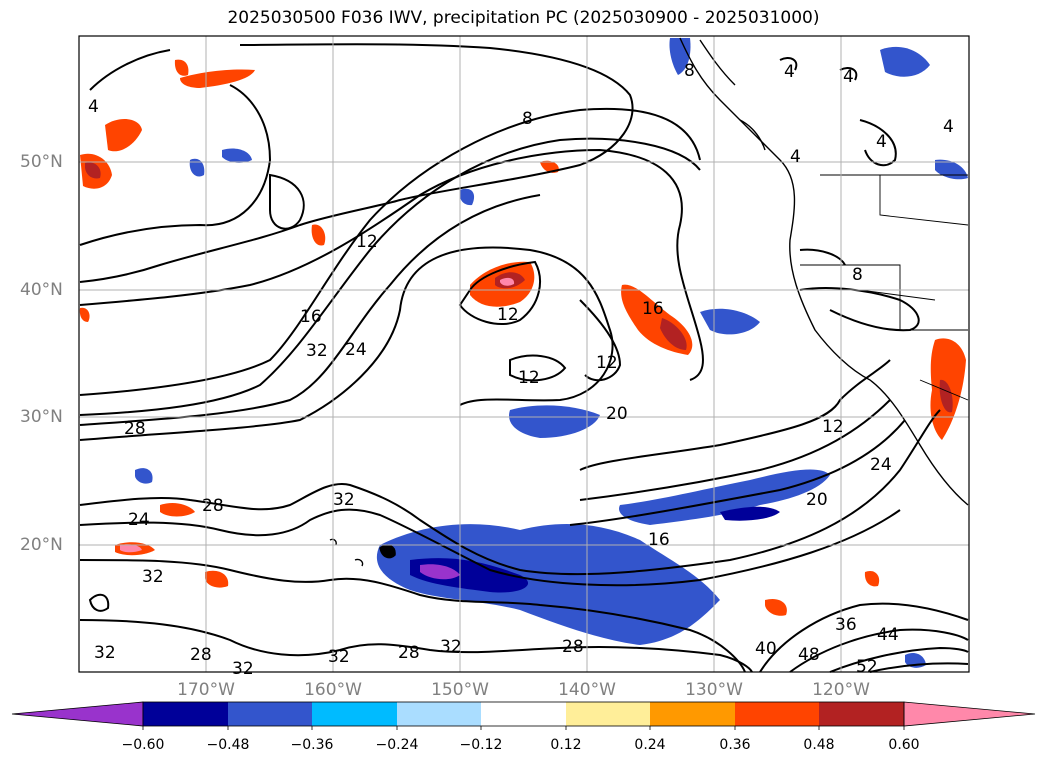  What do you see at coordinates (460, 690) in the screenshot?
I see `lon-label: 150°W` at bounding box center [460, 690].